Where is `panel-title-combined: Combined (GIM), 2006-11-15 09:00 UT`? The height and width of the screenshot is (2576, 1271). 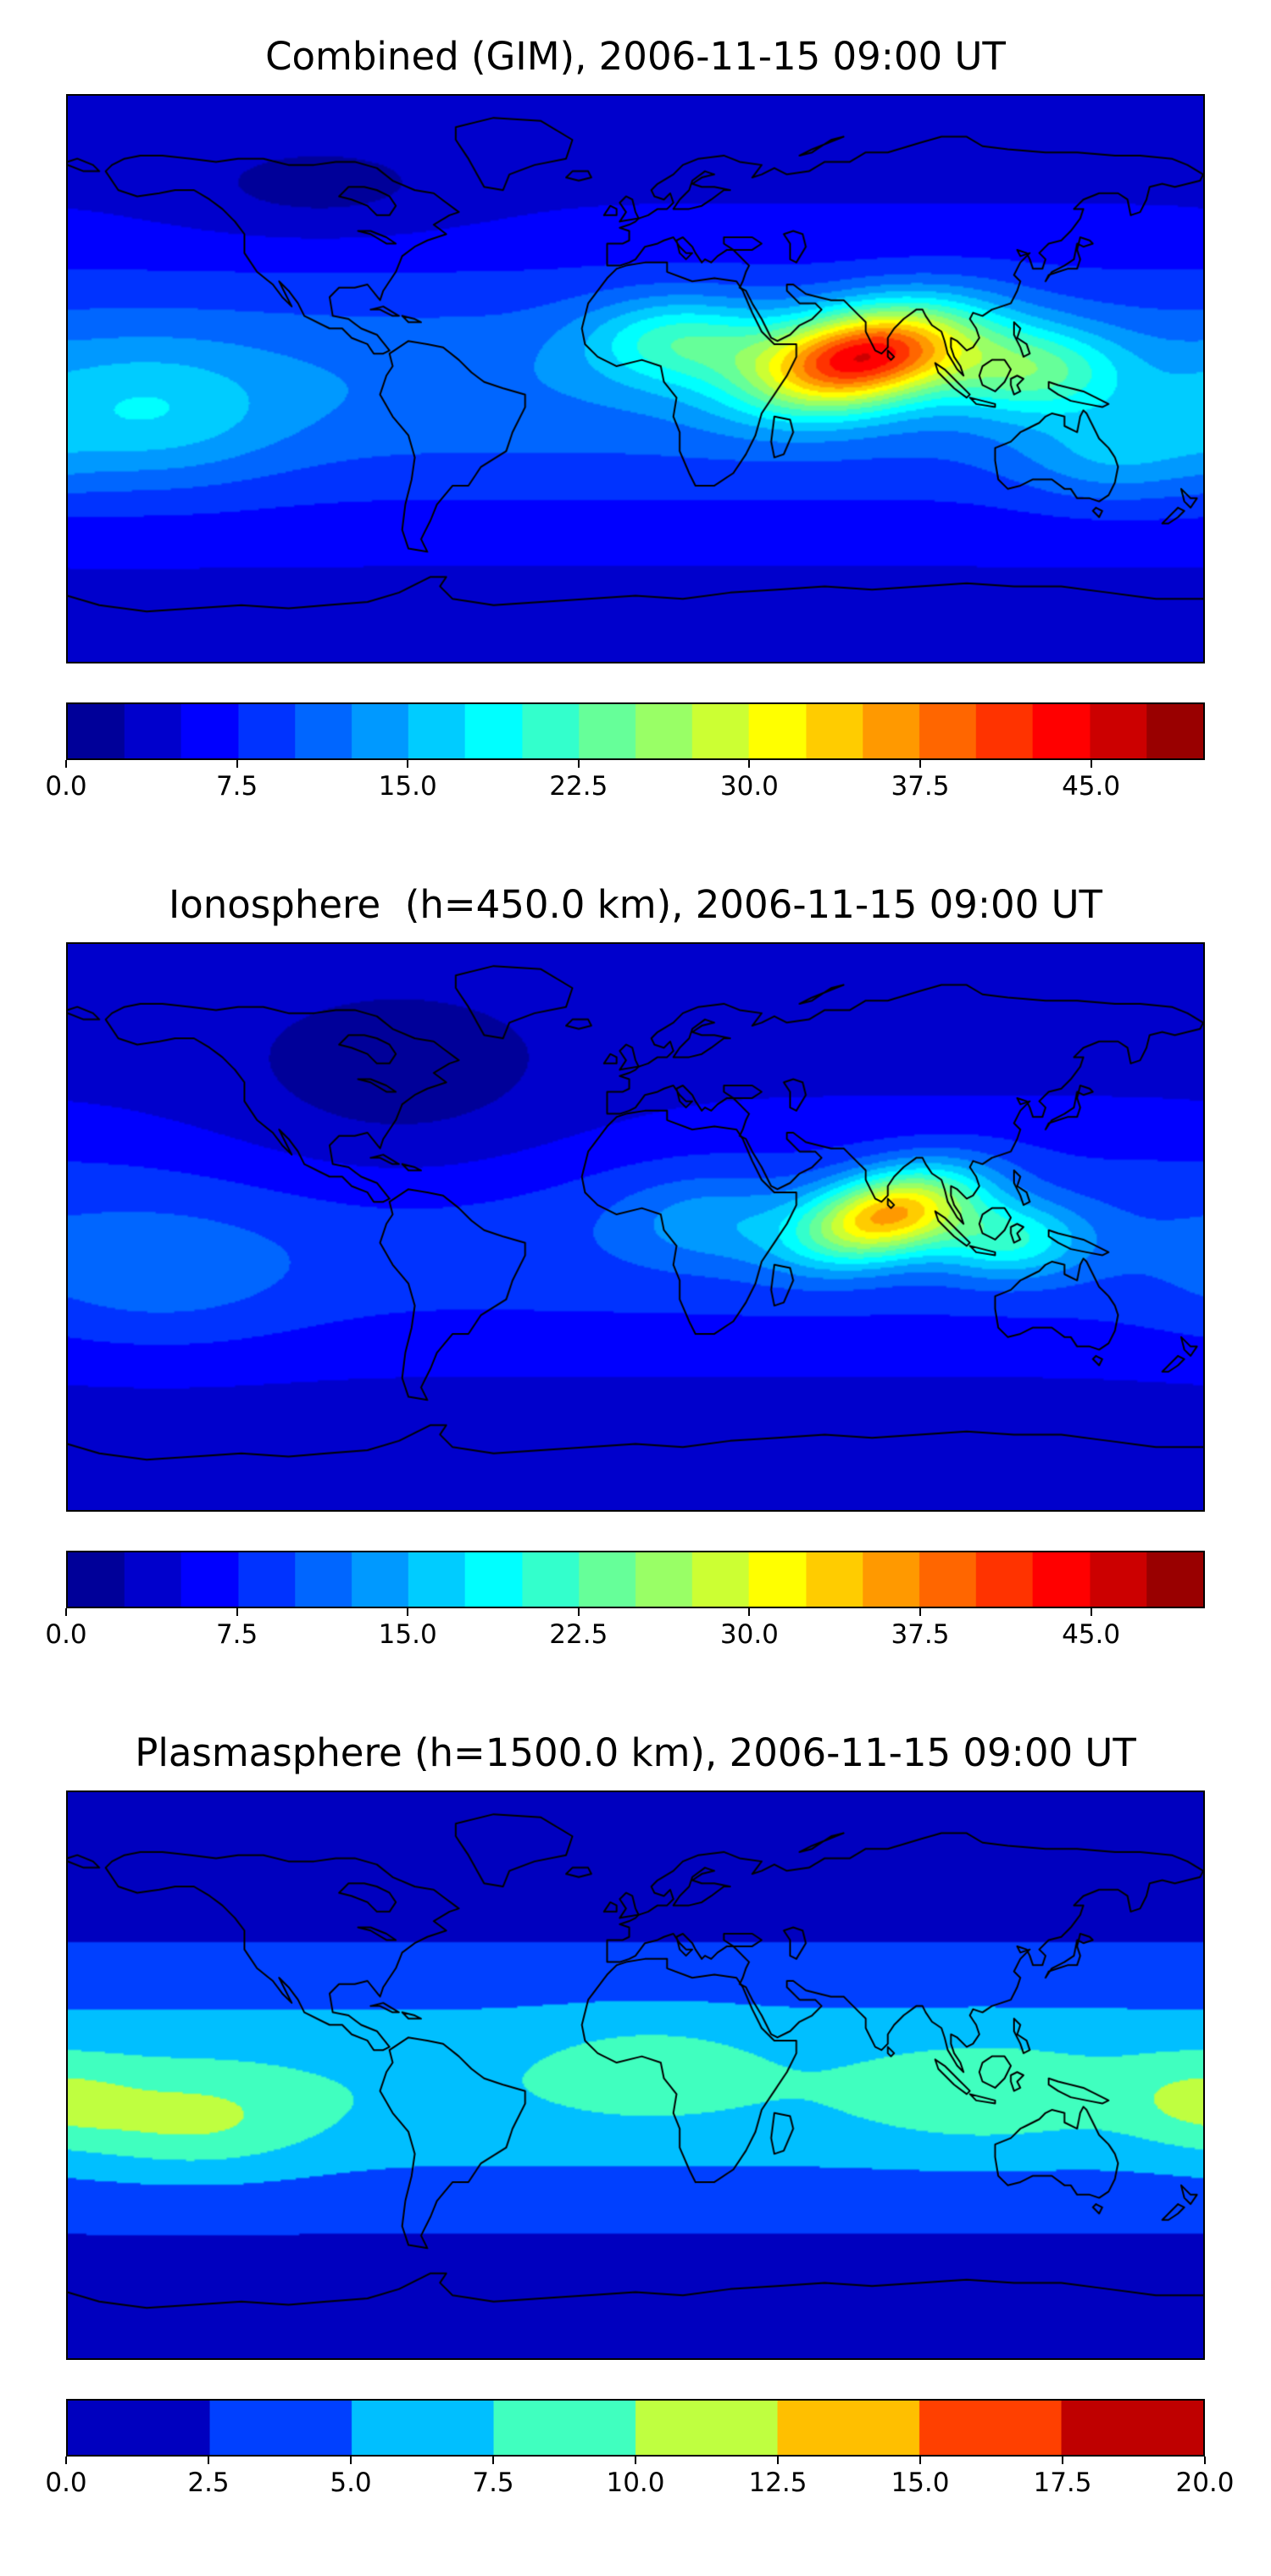 panel-title-combined: Combined (GIM), 2006-11-15 09:00 UT is located at coordinates (635, 56).